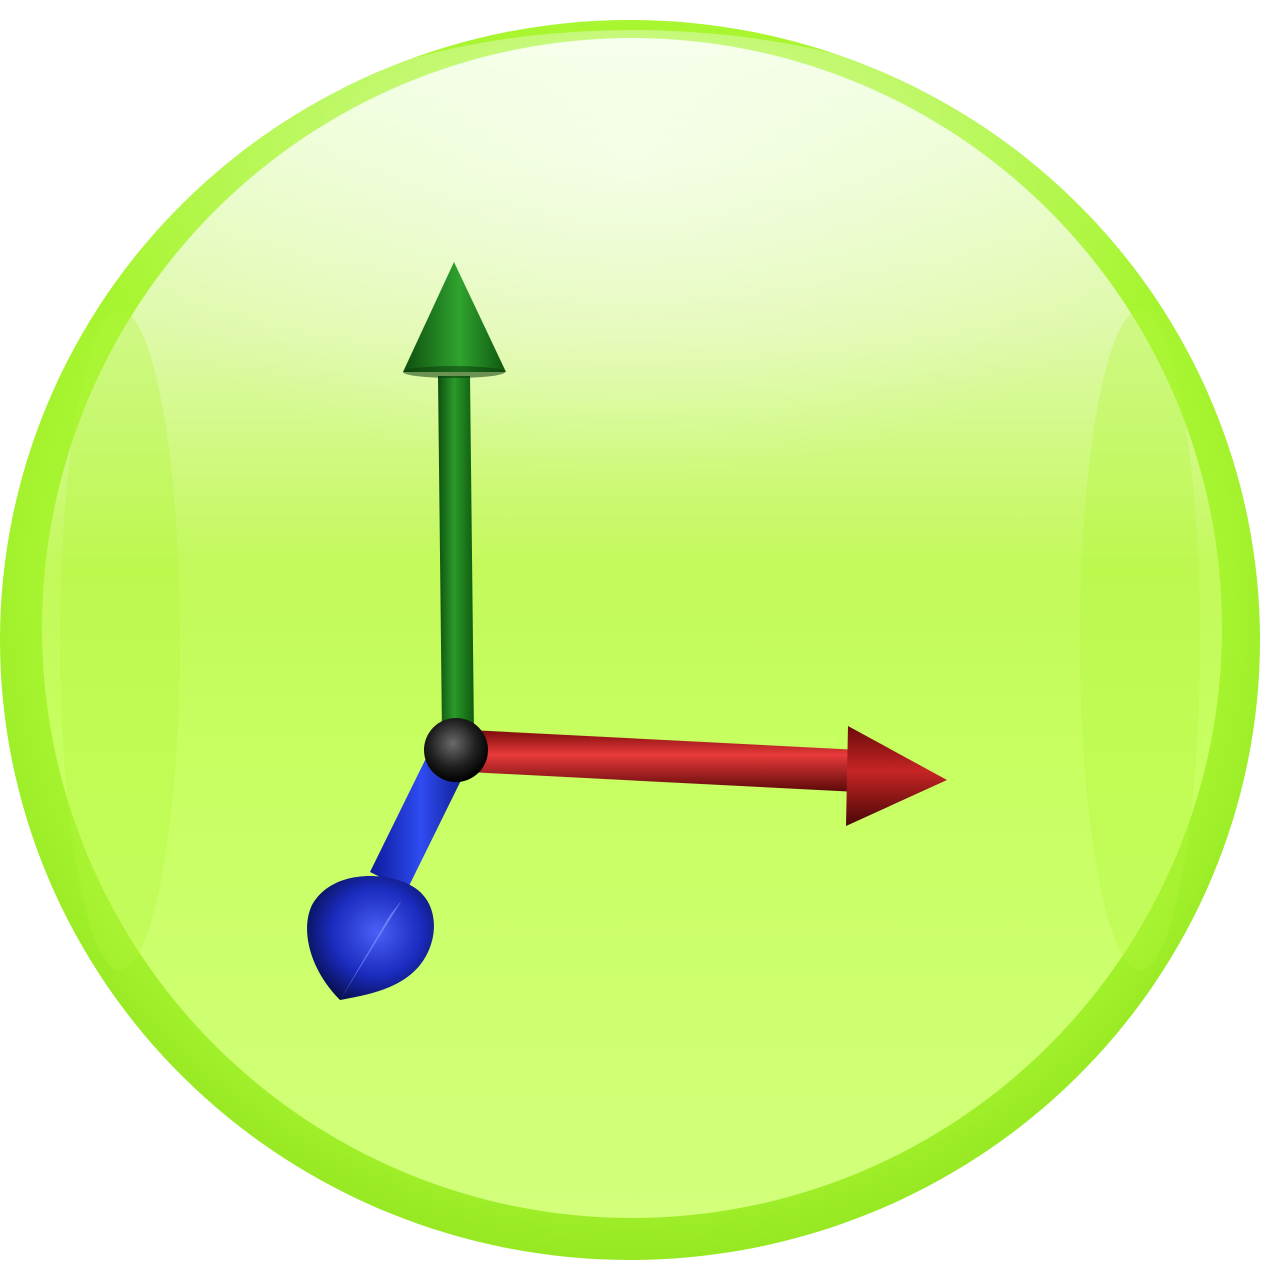 This screenshot has width=1261, height=1261. Describe the element at coordinates (456, 750) in the screenshot. I see `origin-point` at that location.